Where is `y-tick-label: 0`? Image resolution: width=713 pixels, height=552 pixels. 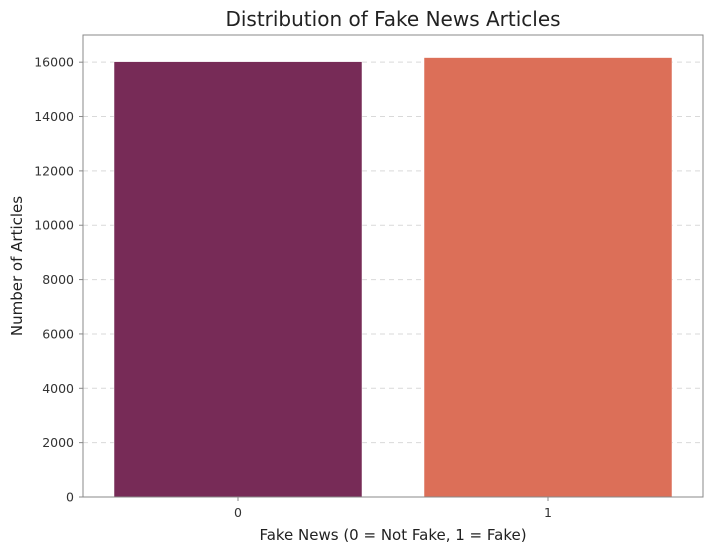 y-tick-label: 0 is located at coordinates (70, 497).